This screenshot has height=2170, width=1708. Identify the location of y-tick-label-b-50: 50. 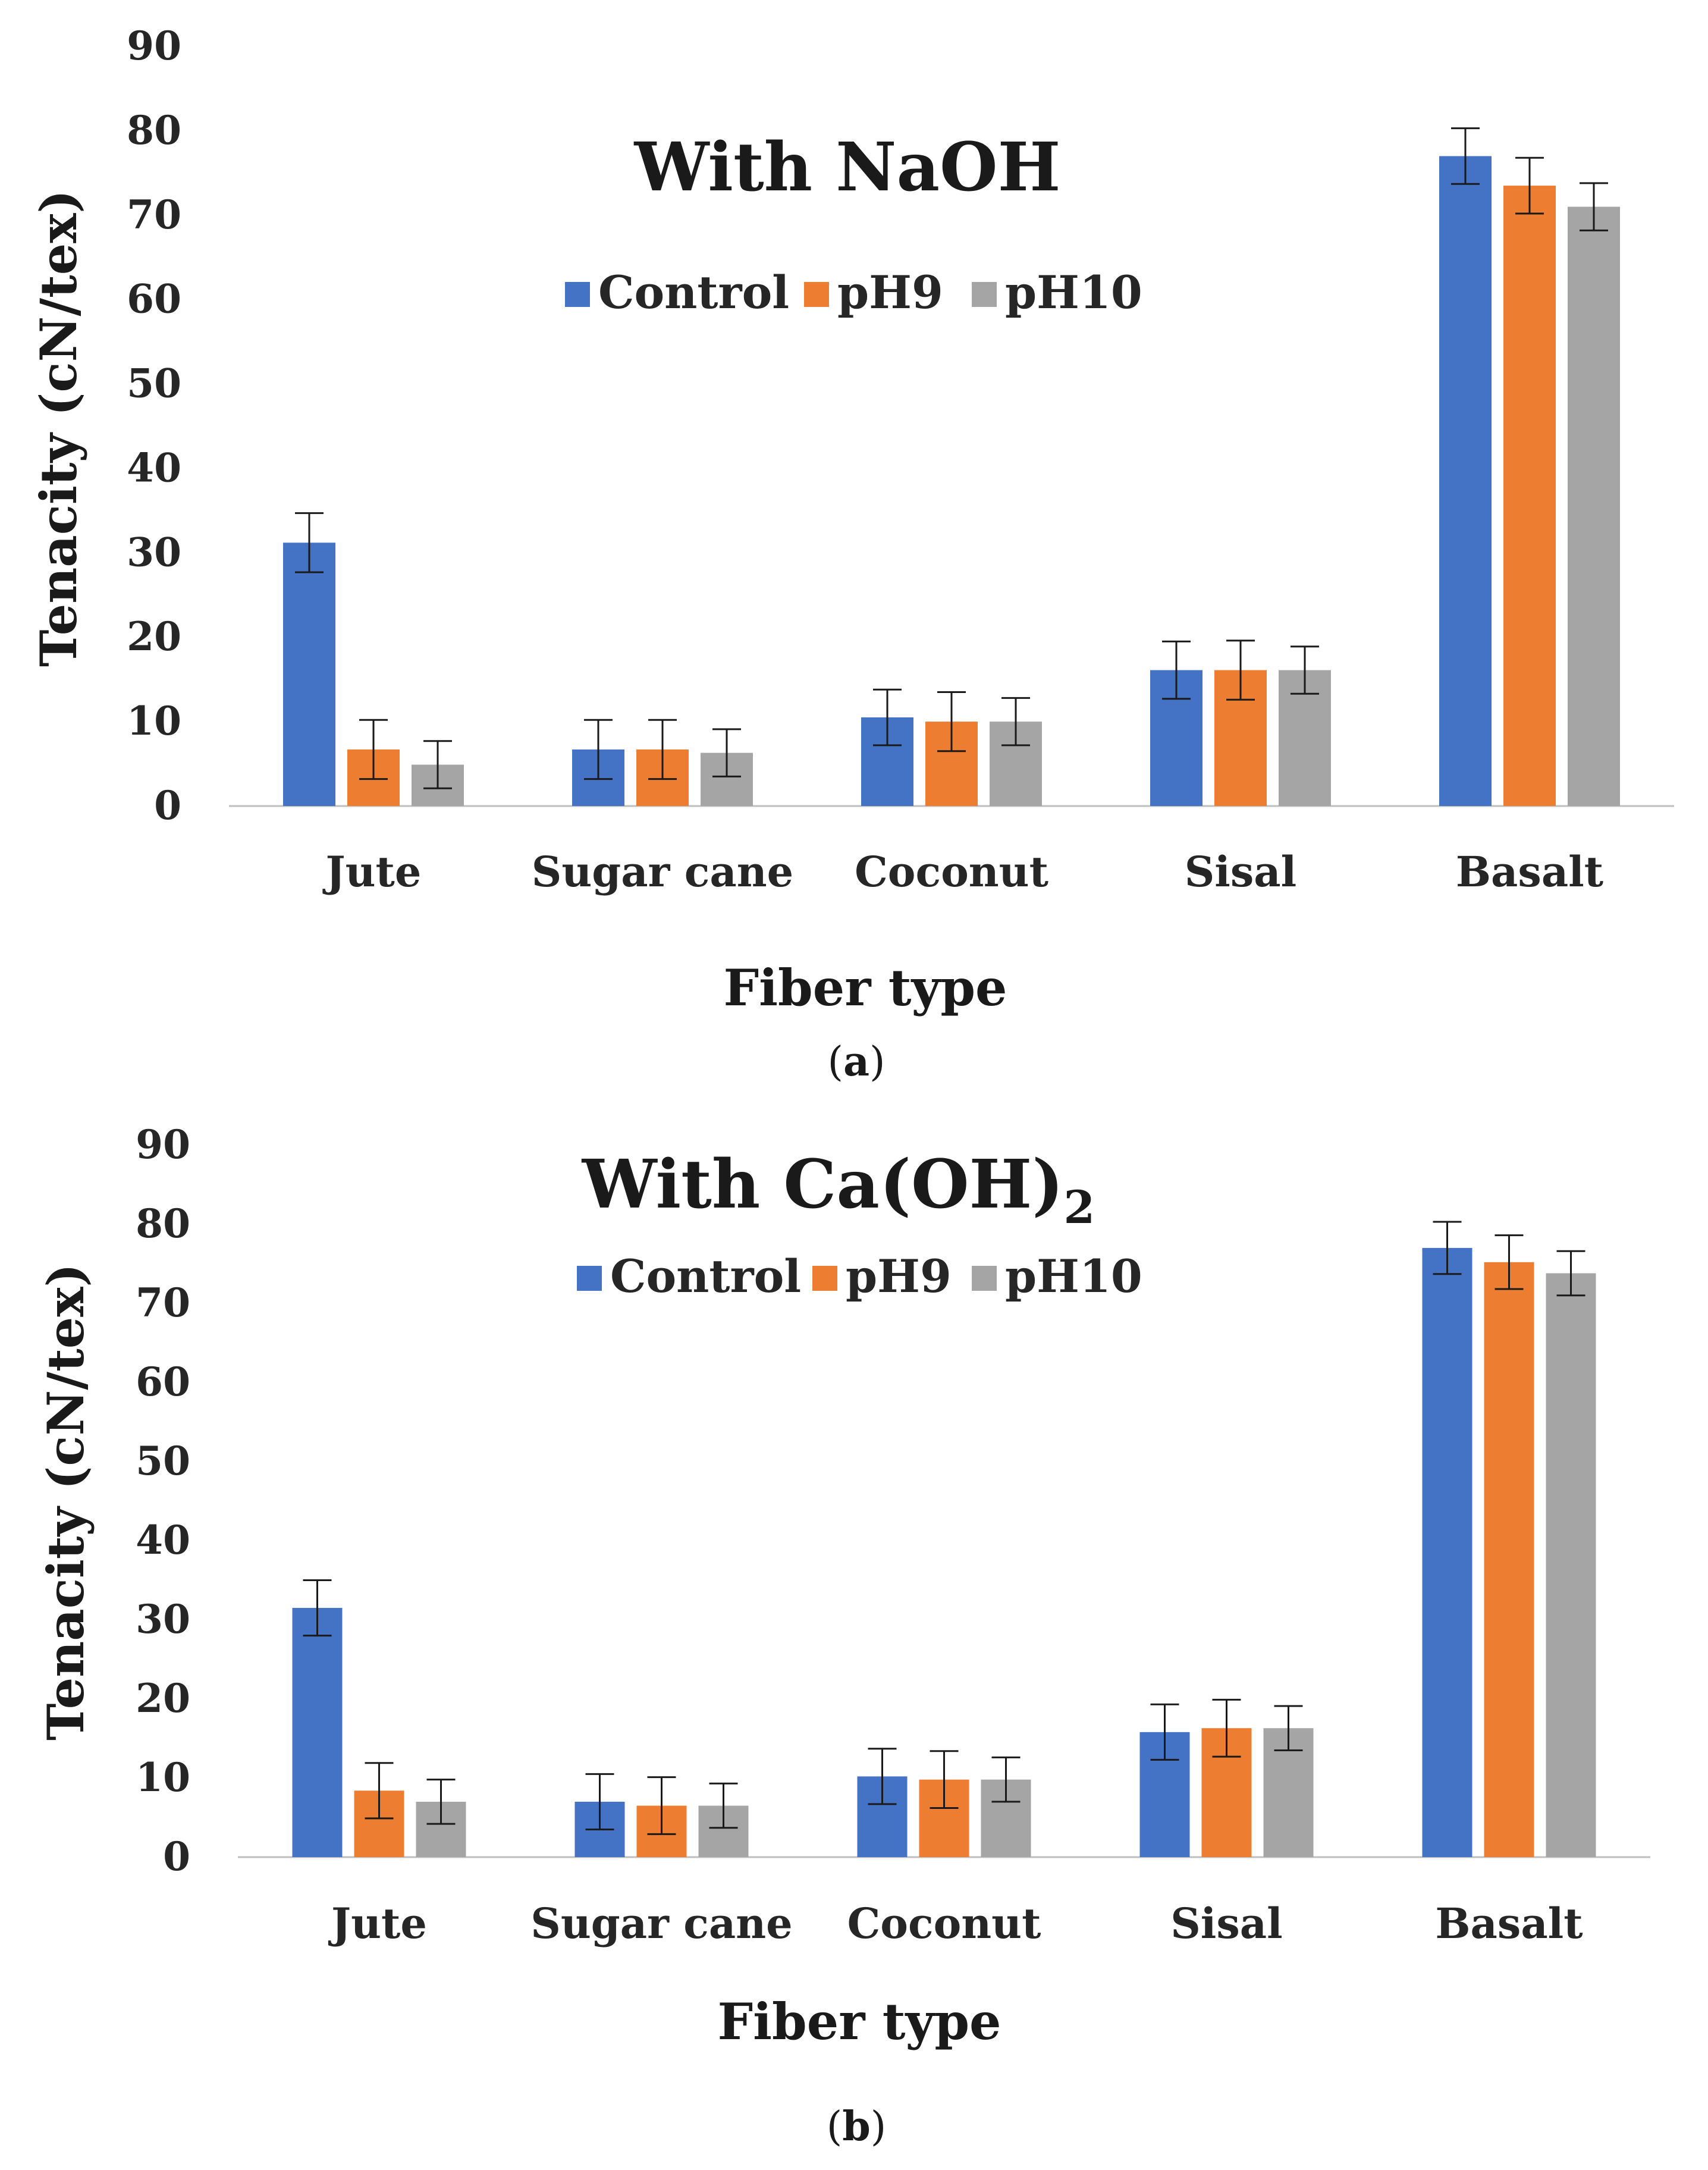
(163, 1461).